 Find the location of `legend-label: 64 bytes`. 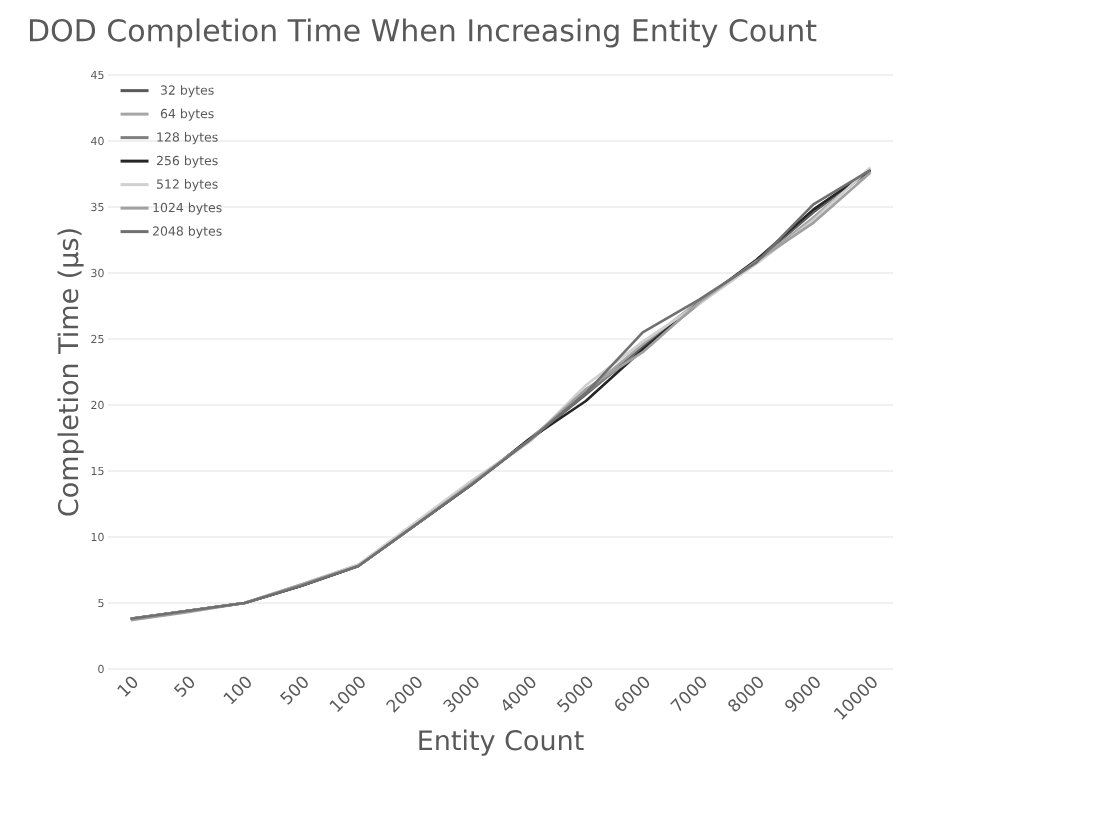

legend-label: 64 bytes is located at coordinates (187, 114).